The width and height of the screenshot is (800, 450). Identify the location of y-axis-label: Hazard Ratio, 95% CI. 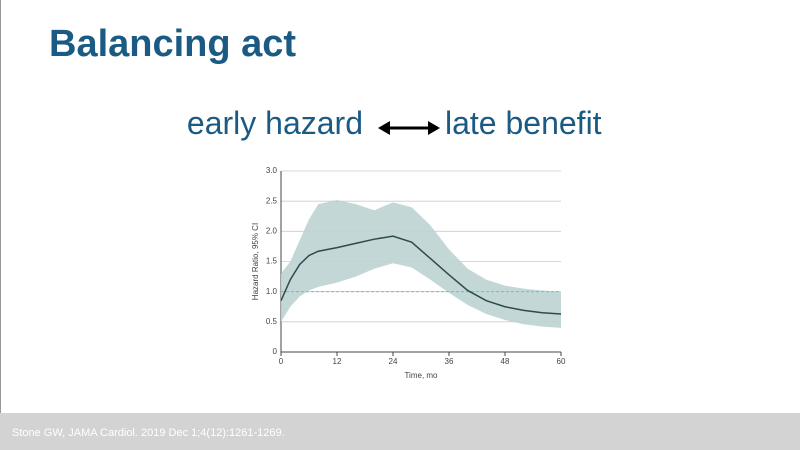
(255, 261).